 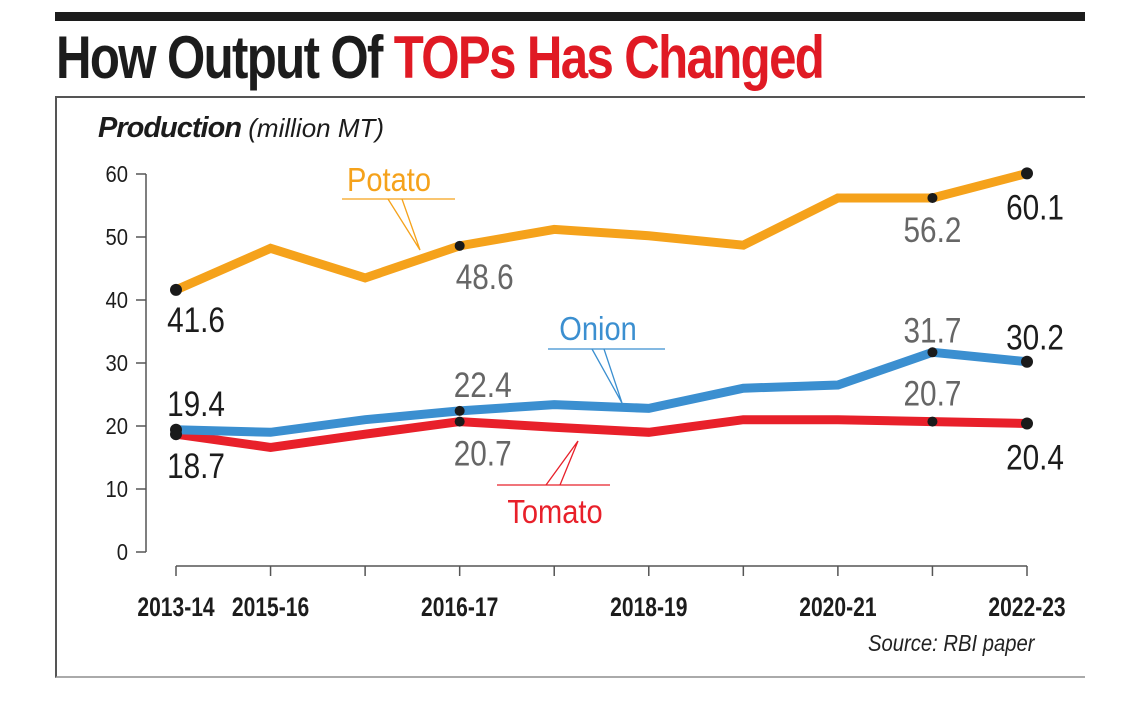 I want to click on legend-leader-onion, so click(x=607, y=376).